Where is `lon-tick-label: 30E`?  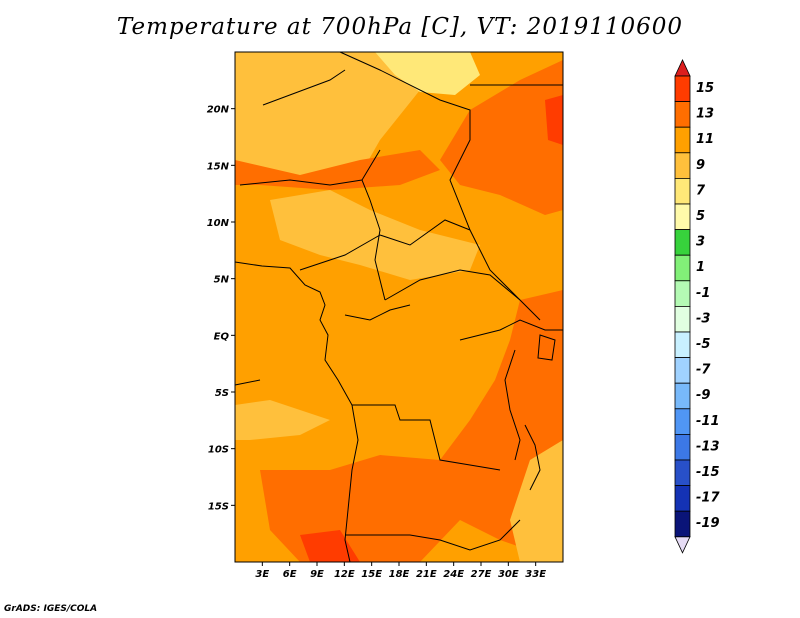
lon-tick-label: 30E is located at coordinates (508, 574).